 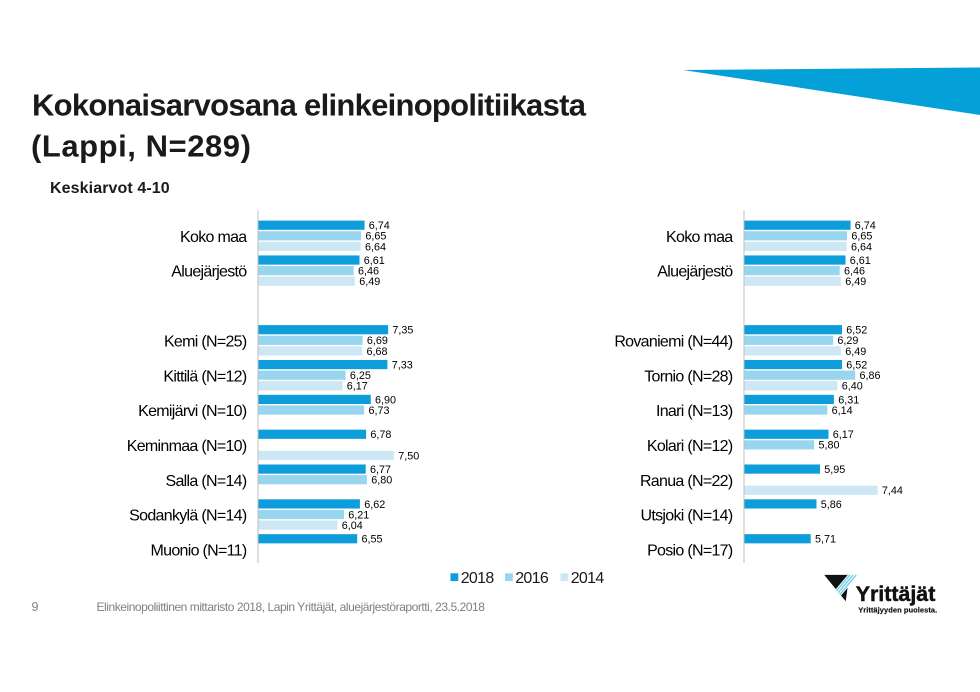 What do you see at coordinates (204, 376) in the screenshot?
I see `svg-text: Kittilä (N=12)` at bounding box center [204, 376].